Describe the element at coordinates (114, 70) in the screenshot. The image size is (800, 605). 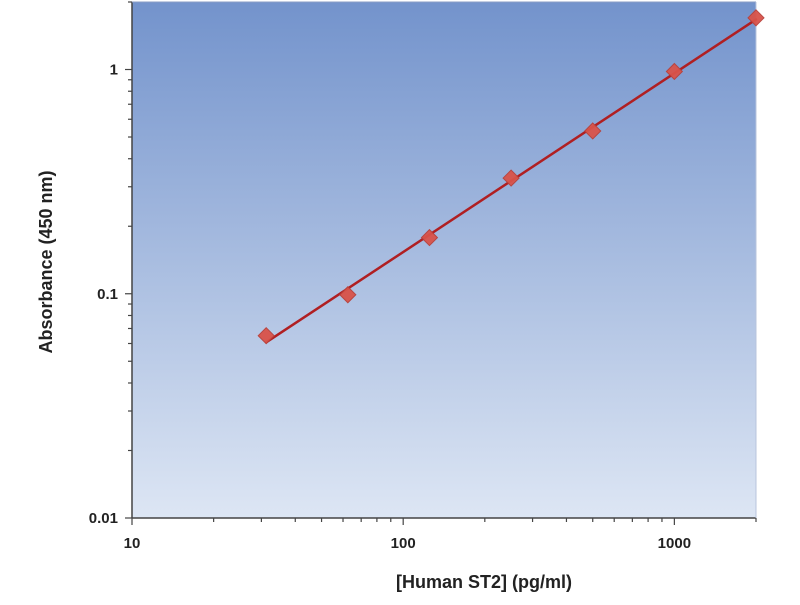
I see `y-tick-label: 1` at that location.